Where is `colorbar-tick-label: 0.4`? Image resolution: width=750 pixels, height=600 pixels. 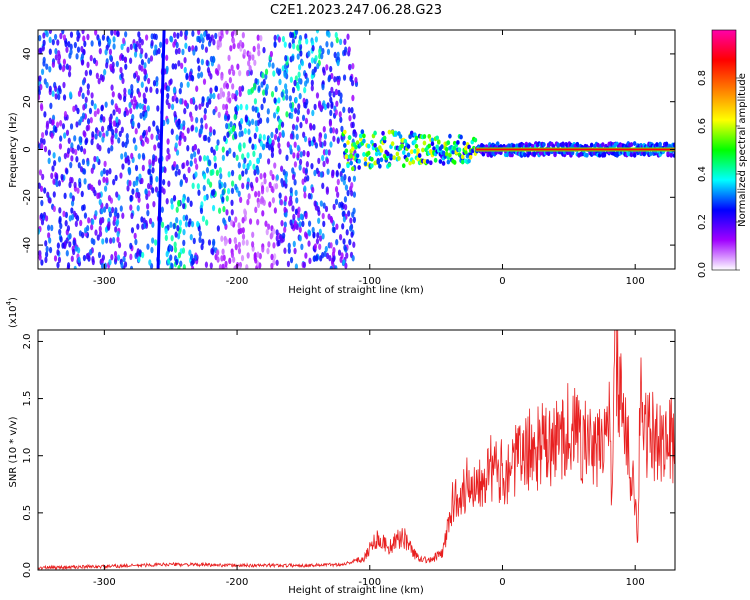
colorbar-tick-label: 0.4 is located at coordinates (702, 174).